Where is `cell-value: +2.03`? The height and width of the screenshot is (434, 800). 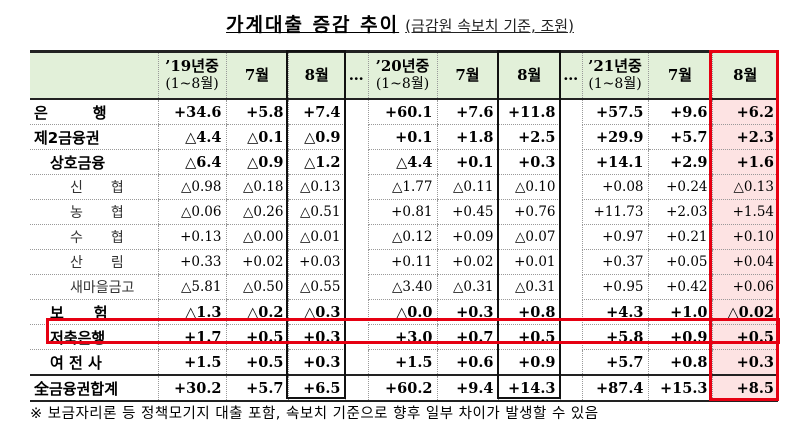
cell-value: +2.03 is located at coordinates (679, 212).